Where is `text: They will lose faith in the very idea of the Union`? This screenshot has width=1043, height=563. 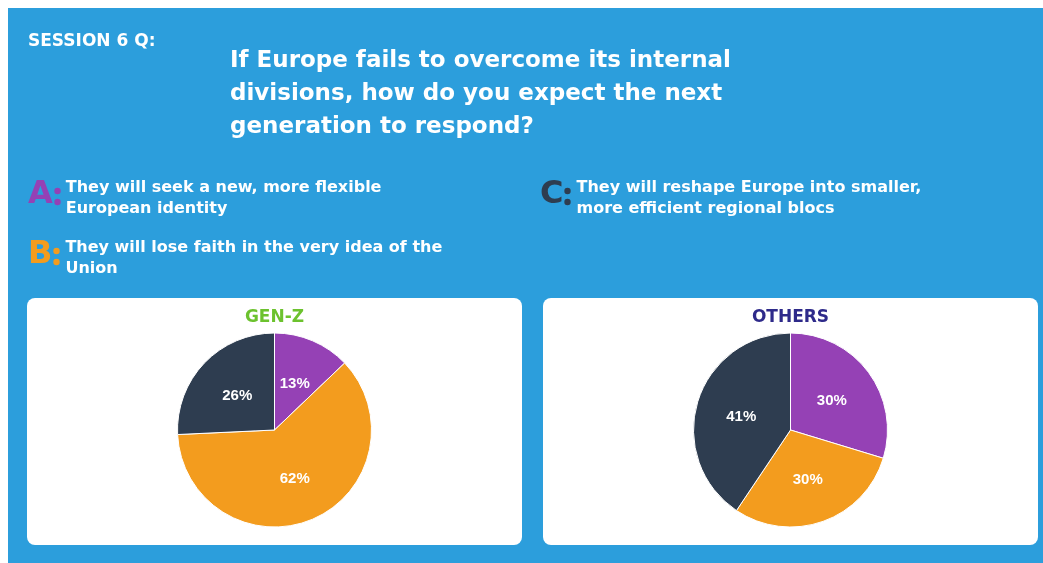 text: They will lose faith in the very idea of the Union is located at coordinates (254, 257).